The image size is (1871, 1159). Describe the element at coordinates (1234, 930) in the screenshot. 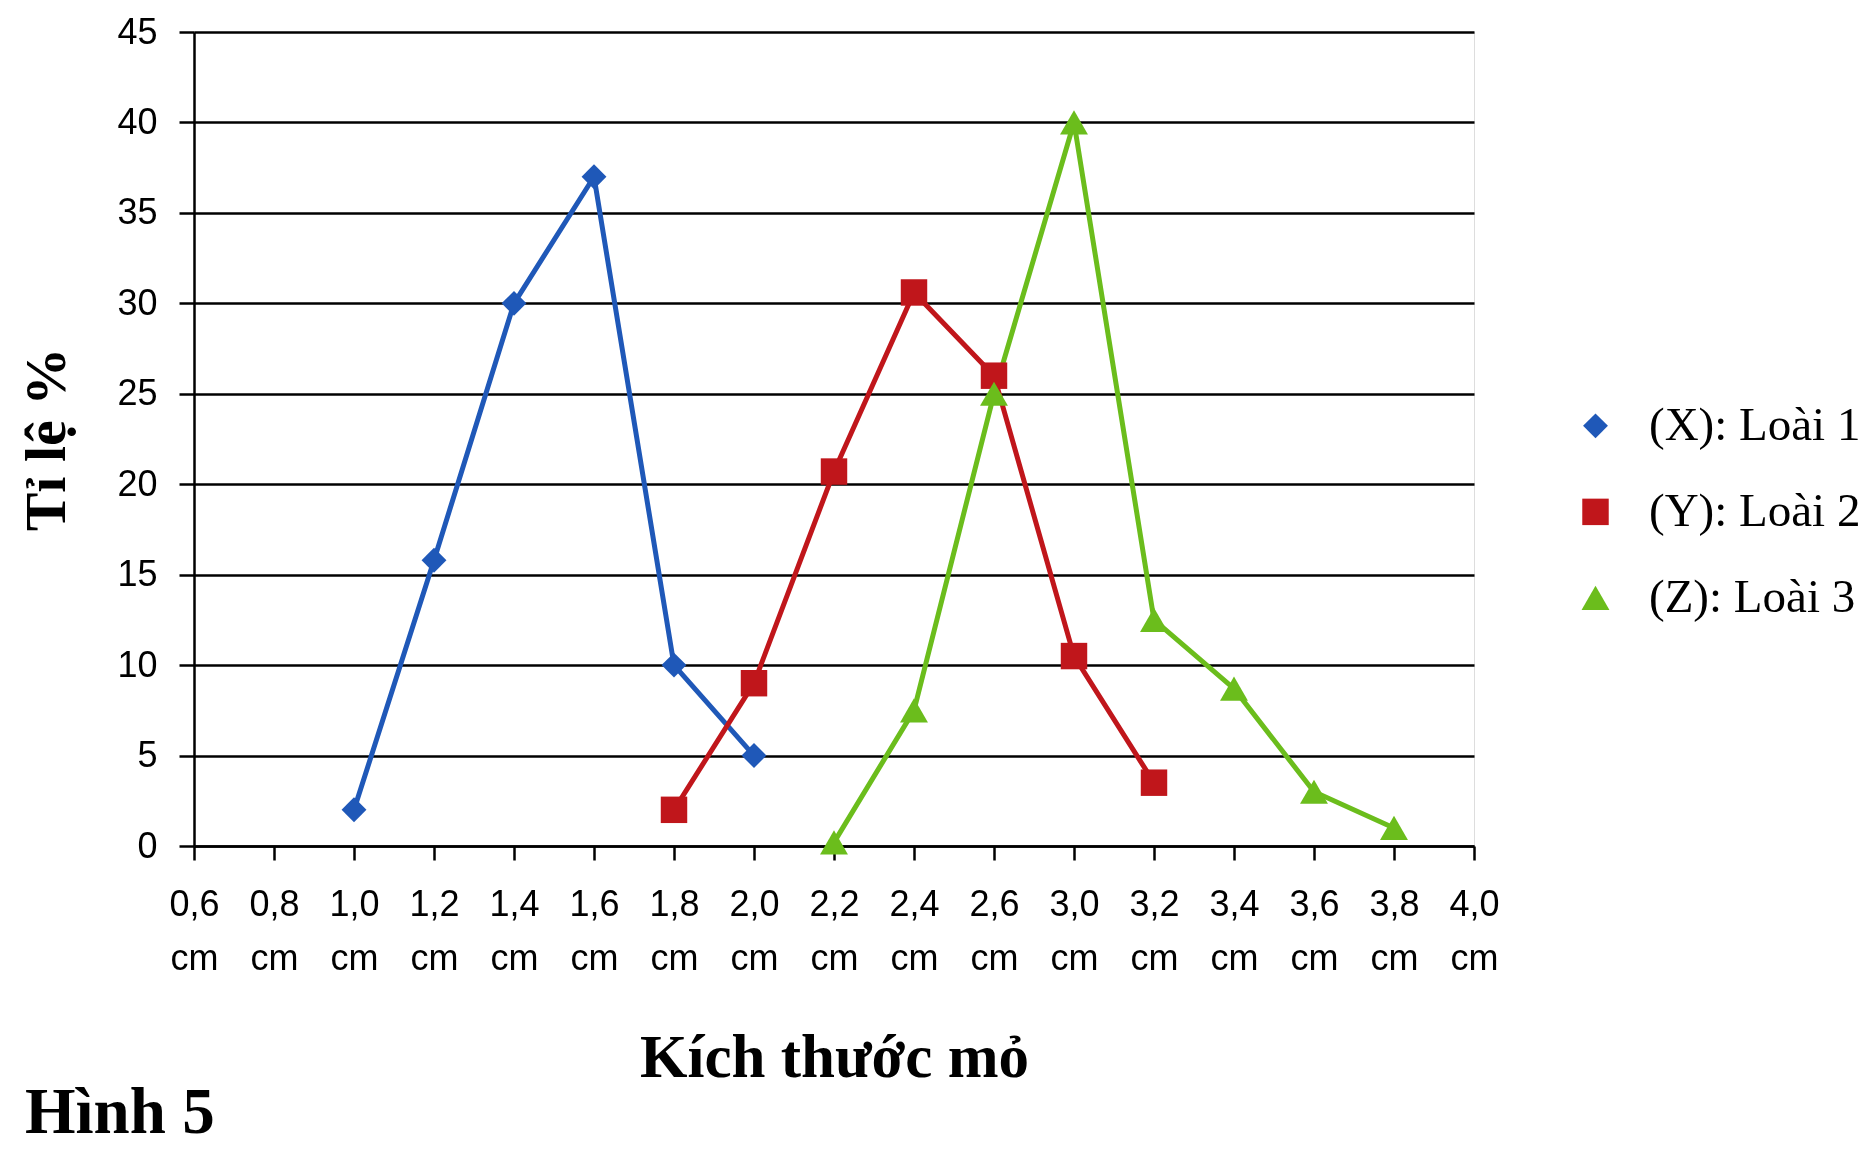

I see `x-tick-label: 3,4 cm` at that location.